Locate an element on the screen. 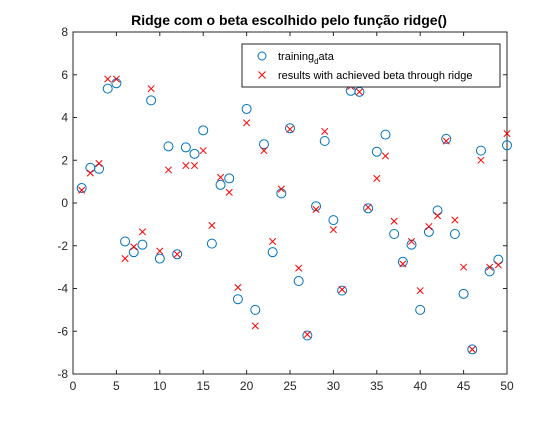  x-tick-label: 10 is located at coordinates (160, 386).